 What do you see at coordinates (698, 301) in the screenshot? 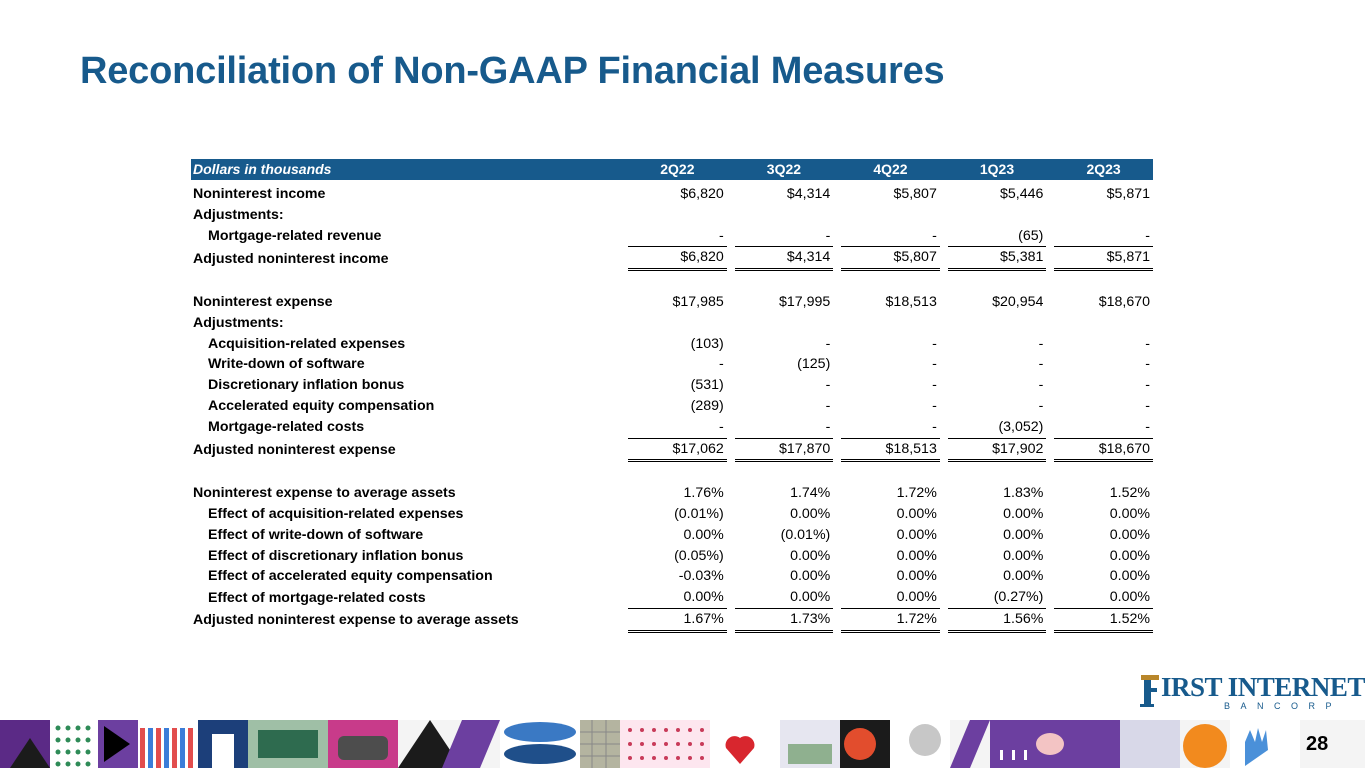
I see `row-value: $17,985` at bounding box center [698, 301].